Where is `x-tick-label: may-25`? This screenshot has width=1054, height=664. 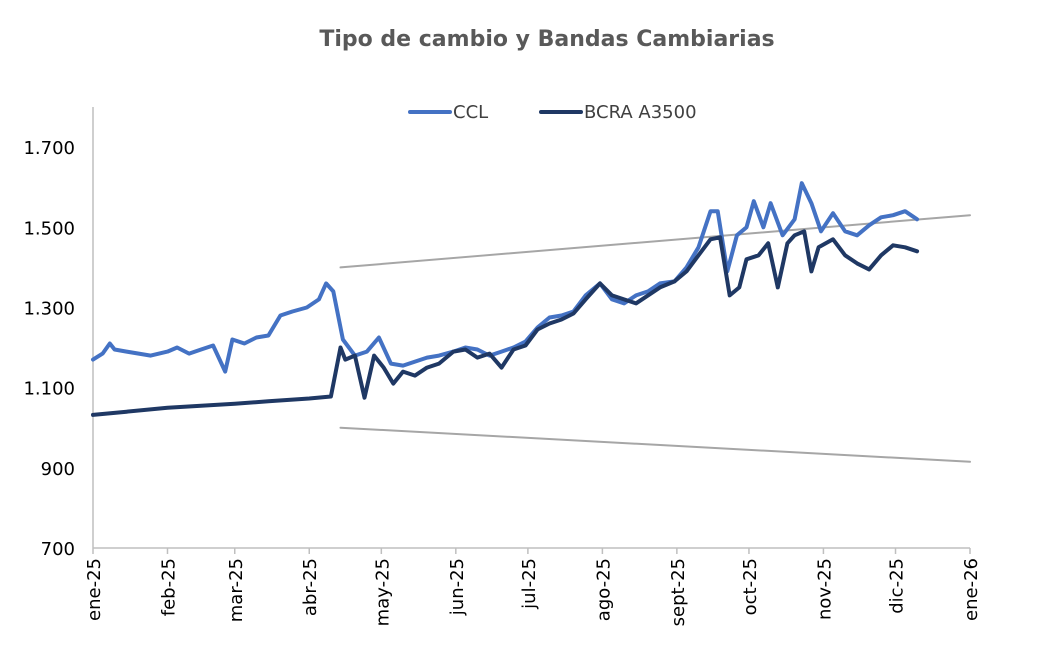 x-tick-label: may-25 is located at coordinates (382, 592).